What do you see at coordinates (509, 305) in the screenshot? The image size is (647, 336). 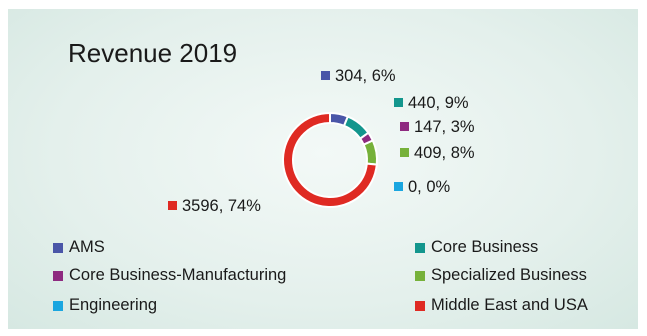 I see `legend-label: Middle East and USA` at bounding box center [509, 305].